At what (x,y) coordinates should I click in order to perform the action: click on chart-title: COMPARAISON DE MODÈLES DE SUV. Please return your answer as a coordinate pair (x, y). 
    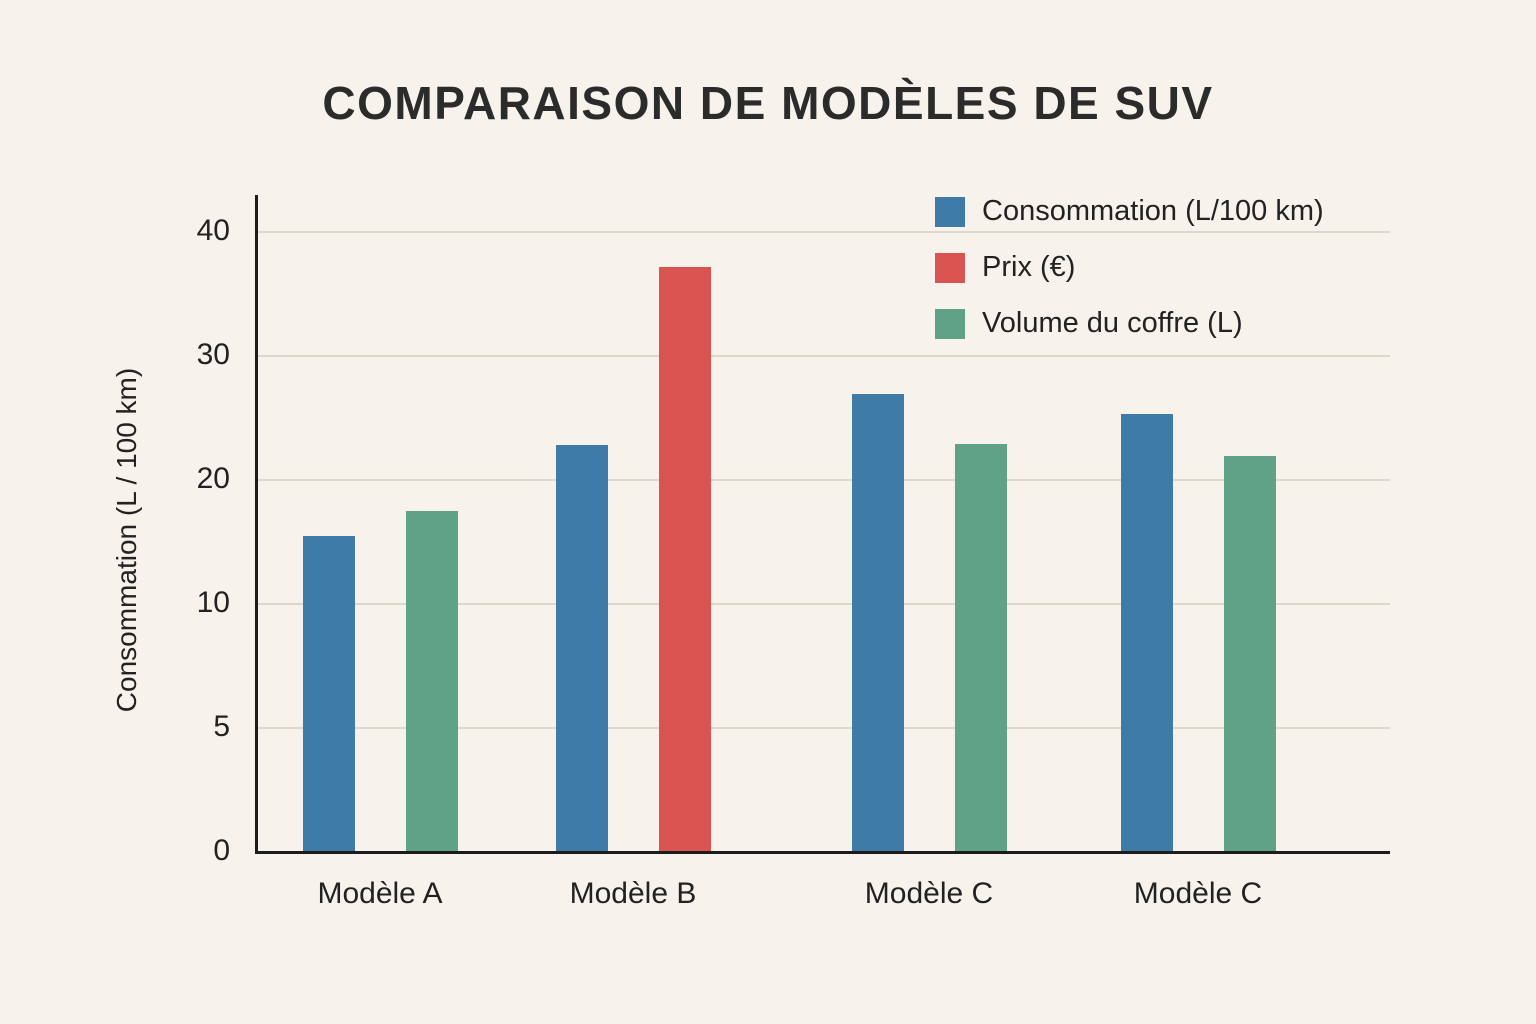
    Looking at the image, I should click on (768, 103).